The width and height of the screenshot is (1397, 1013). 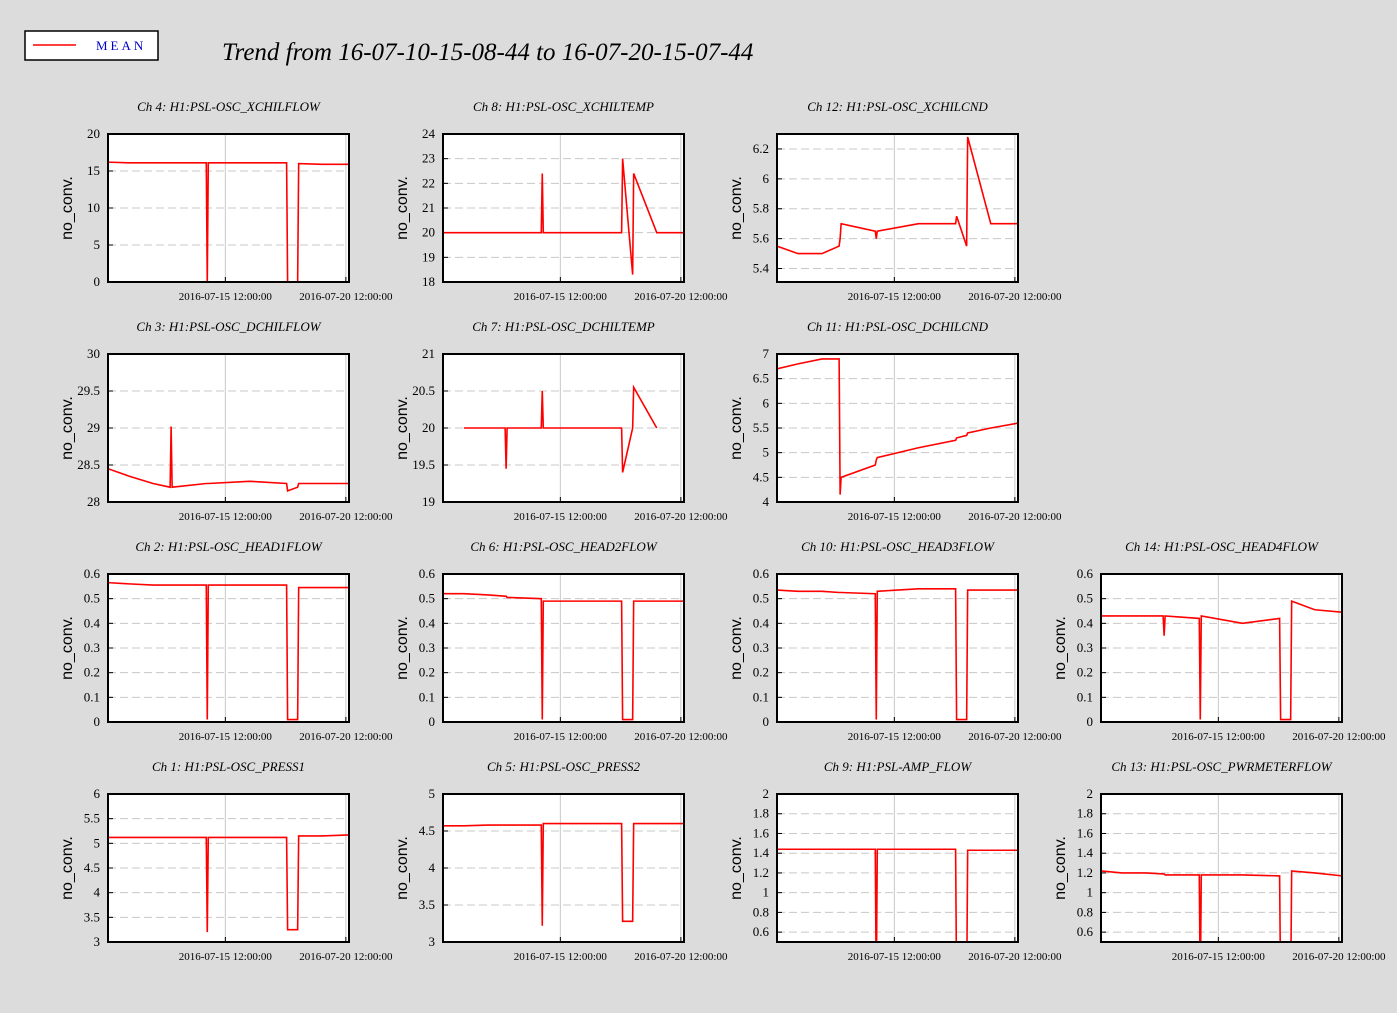 I want to click on plot-area, so click(x=1221, y=868).